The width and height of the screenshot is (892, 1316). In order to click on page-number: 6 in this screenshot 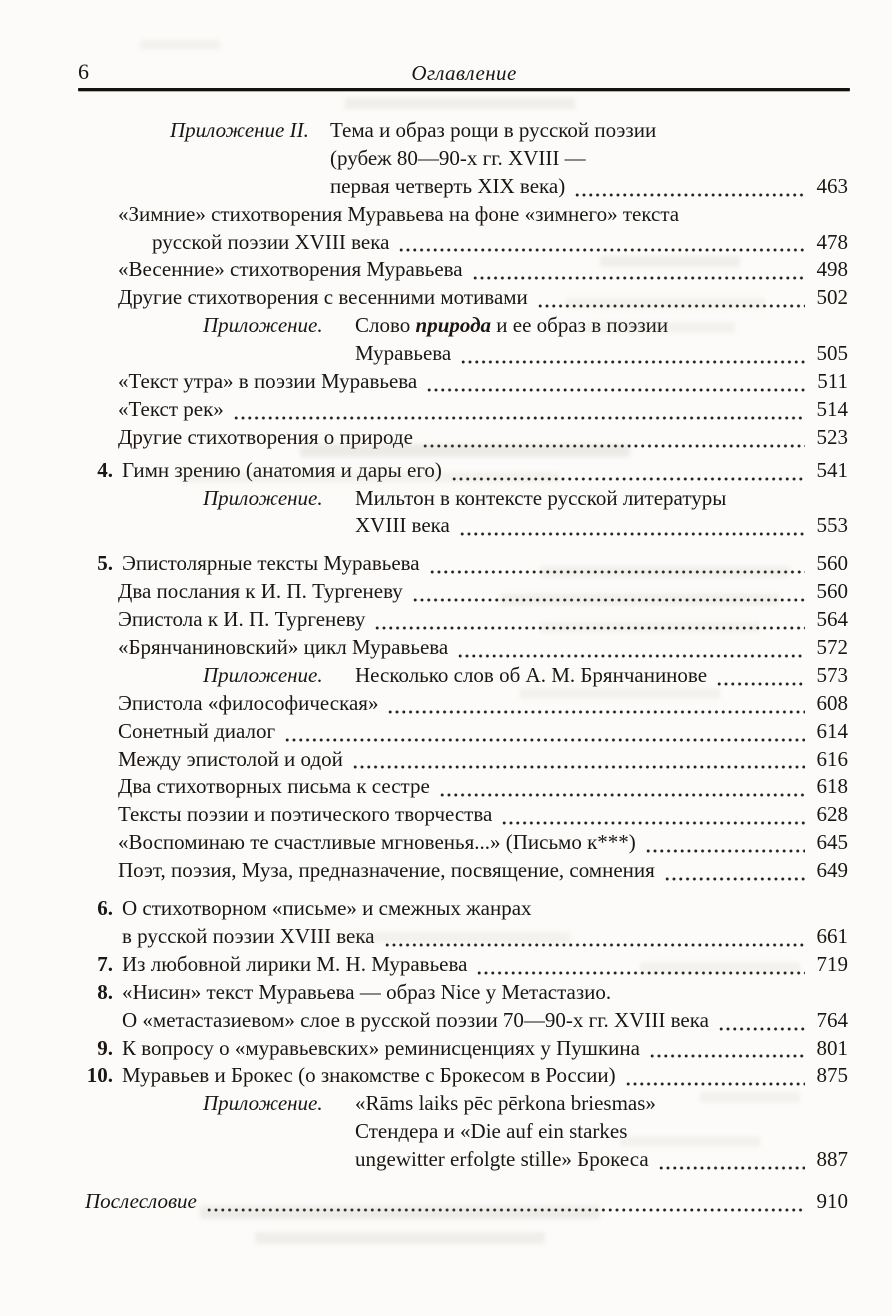, I will do `click(83, 71)`.